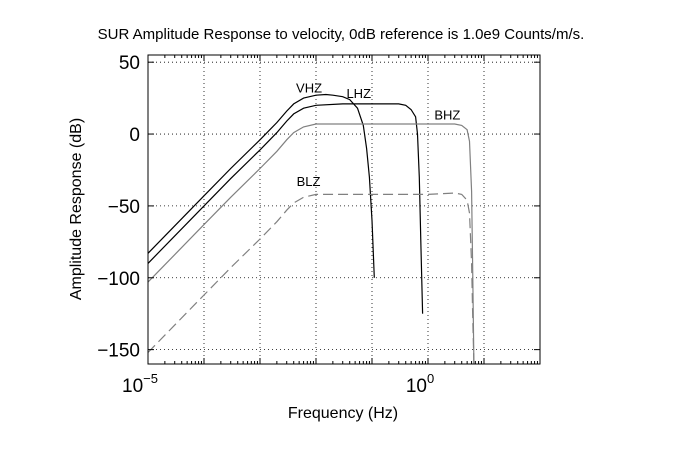 This screenshot has height=461, width=681. What do you see at coordinates (129, 63) in the screenshot?
I see `y-tick-label: 50` at bounding box center [129, 63].